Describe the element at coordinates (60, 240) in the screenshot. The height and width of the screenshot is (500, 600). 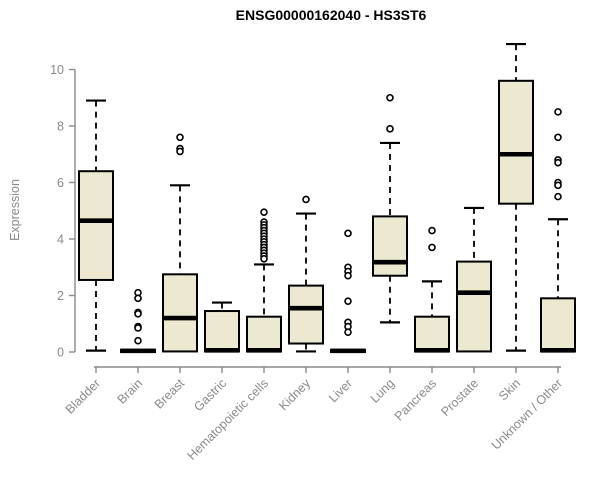
I see `y-tick-label: 4` at that location.